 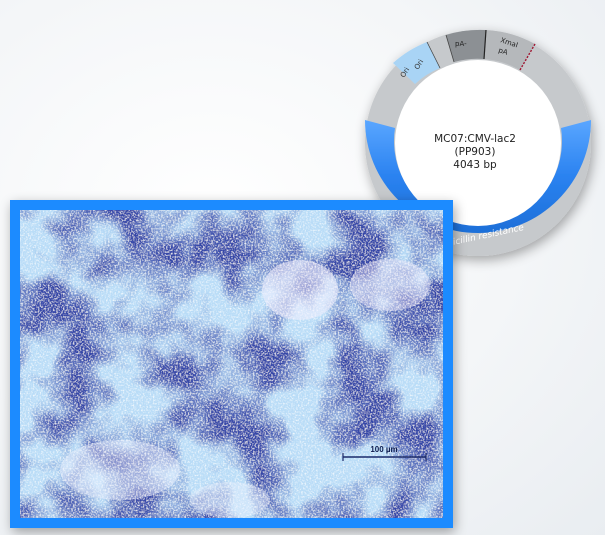 What do you see at coordinates (416, 63) in the screenshot?
I see `ori-segment` at bounding box center [416, 63].